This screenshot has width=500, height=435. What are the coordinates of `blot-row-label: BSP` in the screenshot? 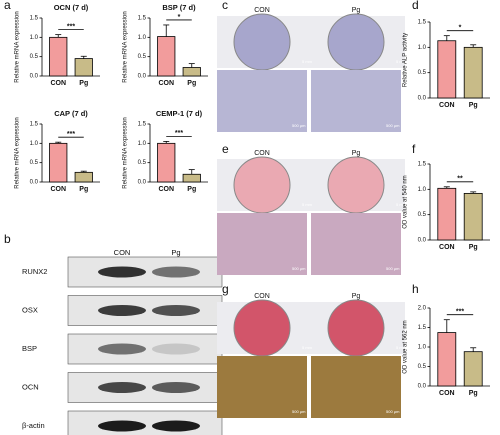 It's located at (29, 348).